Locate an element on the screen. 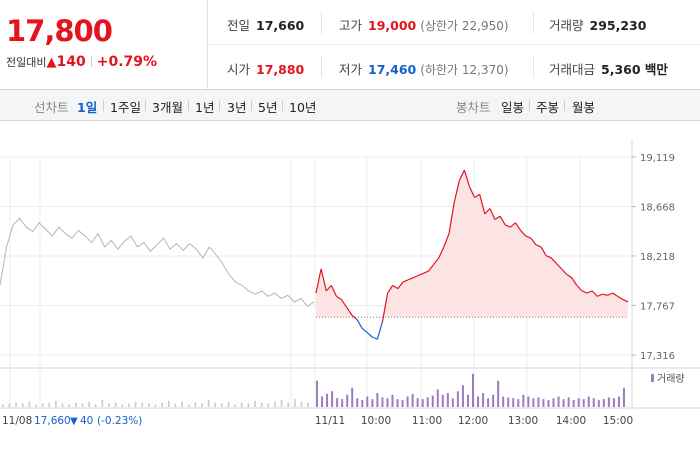 This screenshot has width=700, height=454. tab-5-years: 5년 is located at coordinates (268, 107).